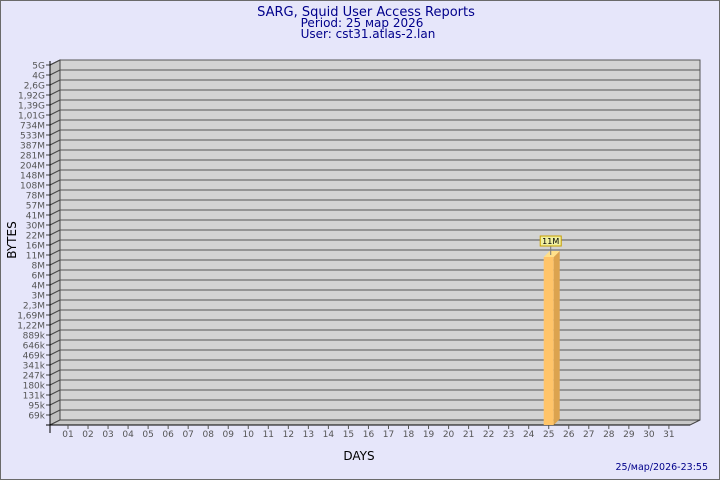  I want to click on y-tick-label: 1,69M, so click(31, 317).